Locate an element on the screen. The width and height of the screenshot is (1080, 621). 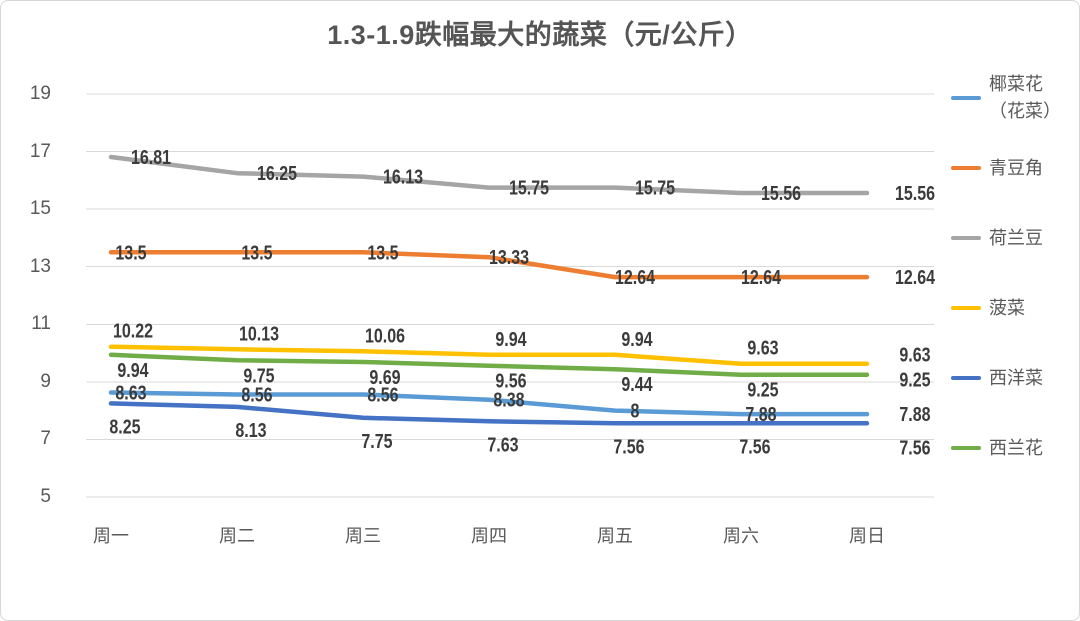
x-axis-label: 周一 is located at coordinates (111, 536).